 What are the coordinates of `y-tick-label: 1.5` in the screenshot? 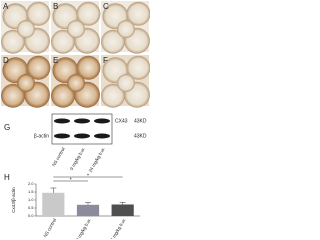 It's located at (31, 191).